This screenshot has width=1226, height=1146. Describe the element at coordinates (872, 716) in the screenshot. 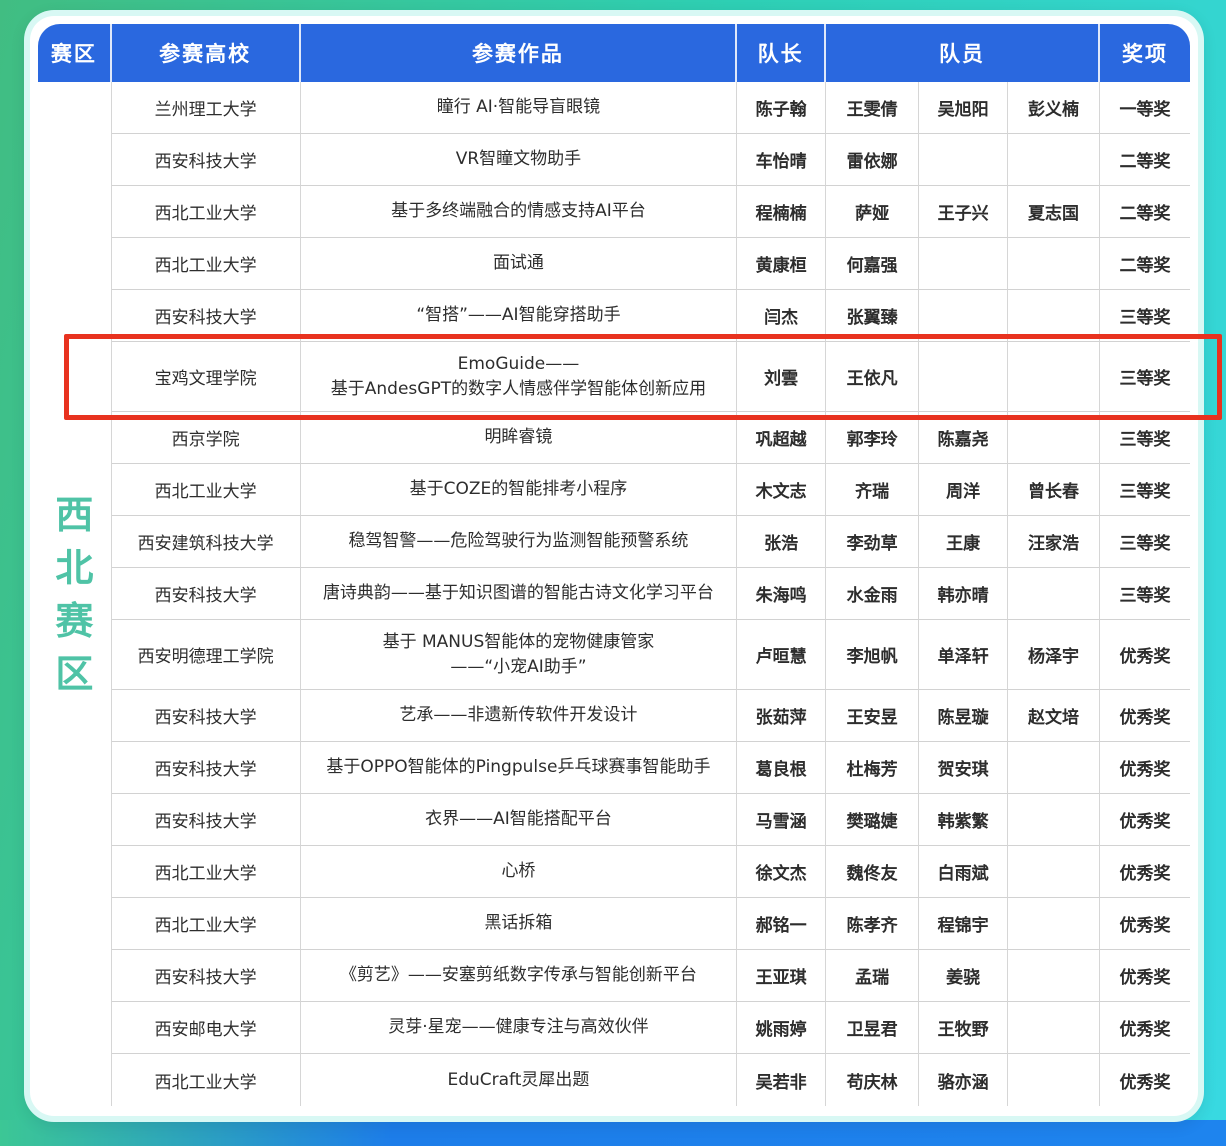

I see `member-cell: 王安昱` at that location.